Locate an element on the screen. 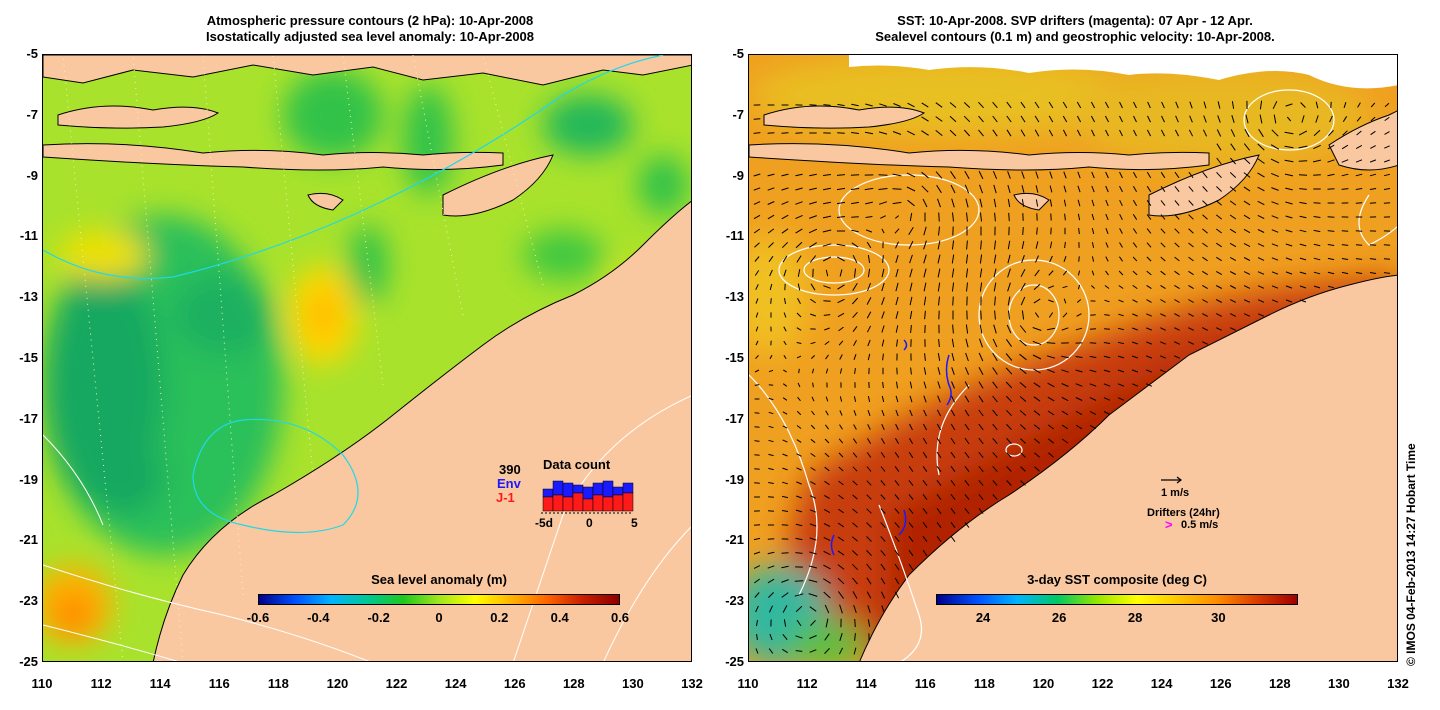 The width and height of the screenshot is (1440, 710). right-xtick: 126 is located at coordinates (1220, 683).